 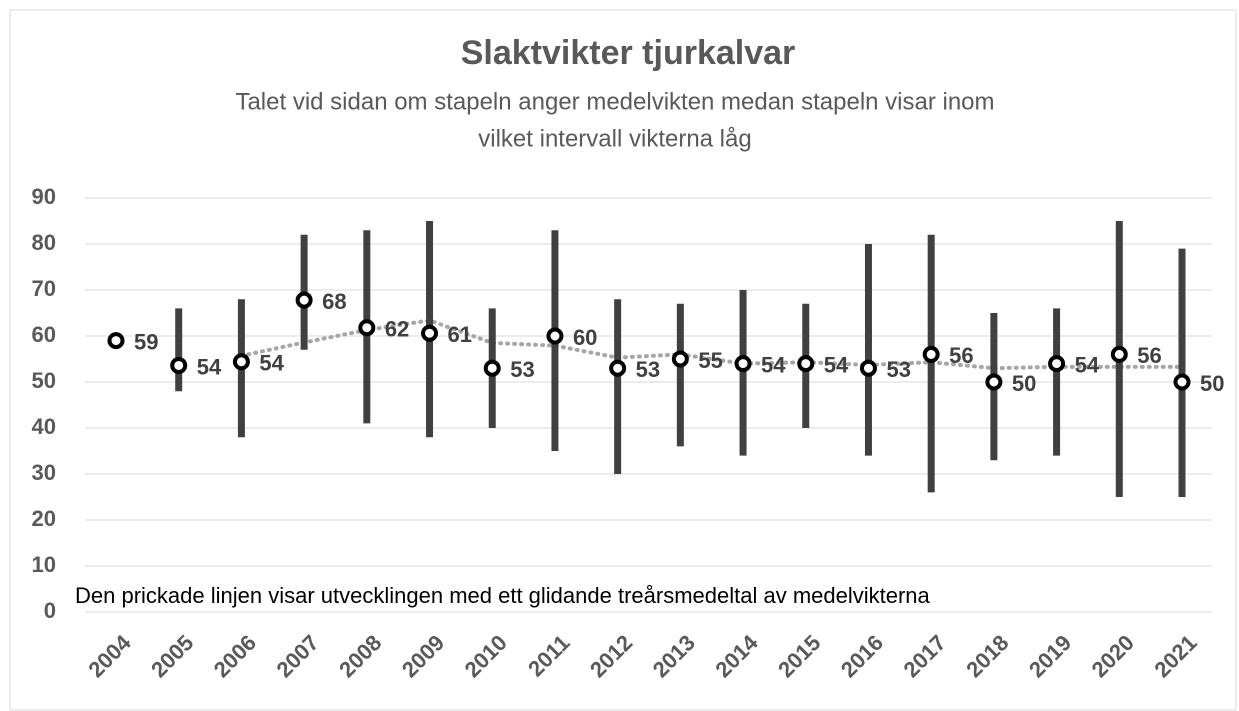 I want to click on chart-subtitle: vilket intervall vikterna låg, so click(x=614, y=138).